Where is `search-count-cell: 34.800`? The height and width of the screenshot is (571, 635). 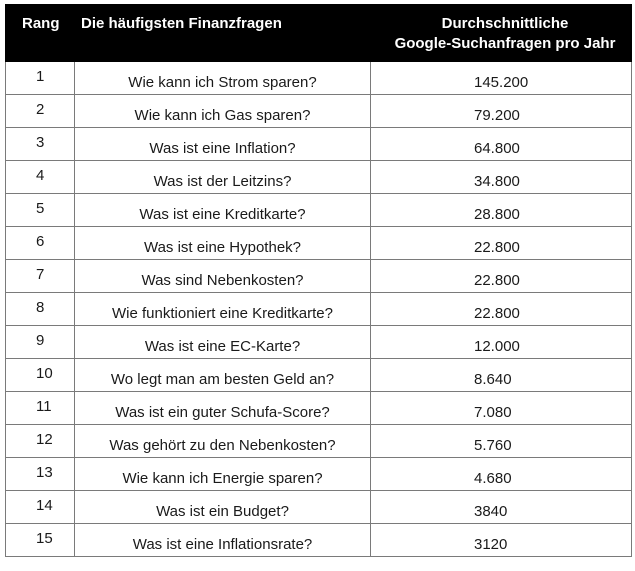
search-count-cell: 34.800 is located at coordinates (501, 177).